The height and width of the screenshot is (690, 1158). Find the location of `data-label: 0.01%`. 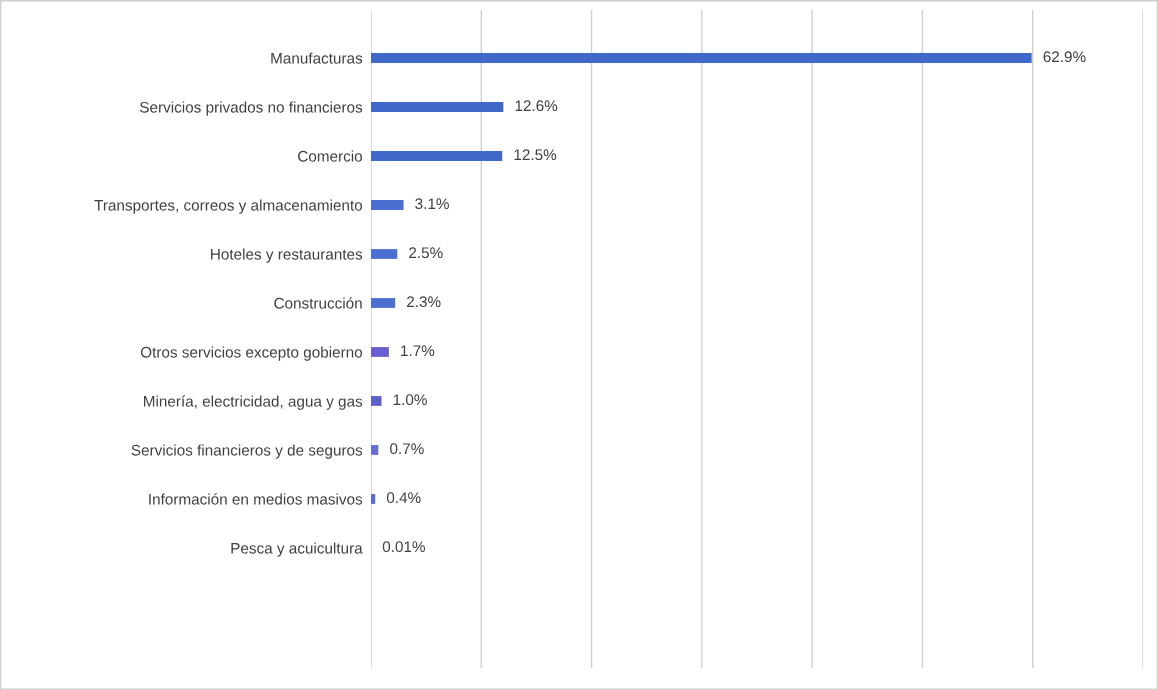

data-label: 0.01% is located at coordinates (403, 547).